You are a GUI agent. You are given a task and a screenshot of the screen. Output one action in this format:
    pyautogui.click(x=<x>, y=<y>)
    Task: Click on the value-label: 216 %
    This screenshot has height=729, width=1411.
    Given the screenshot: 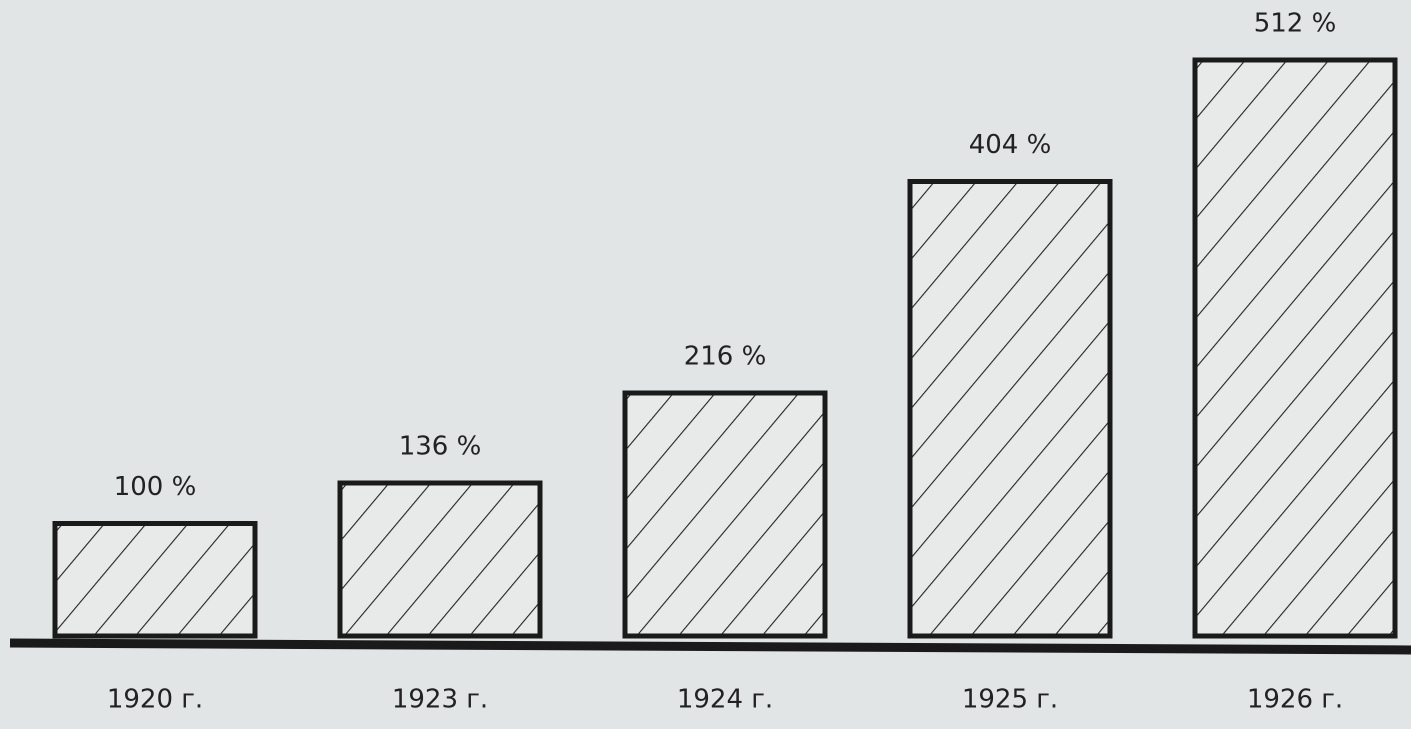 What is the action you would take?
    pyautogui.click(x=725, y=357)
    